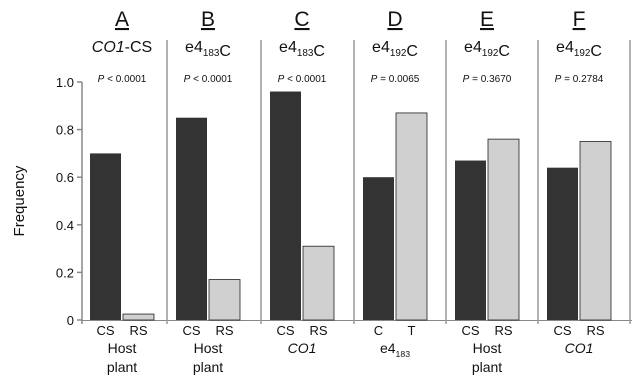  I want to click on y-tick-label: 0, so click(70, 320).